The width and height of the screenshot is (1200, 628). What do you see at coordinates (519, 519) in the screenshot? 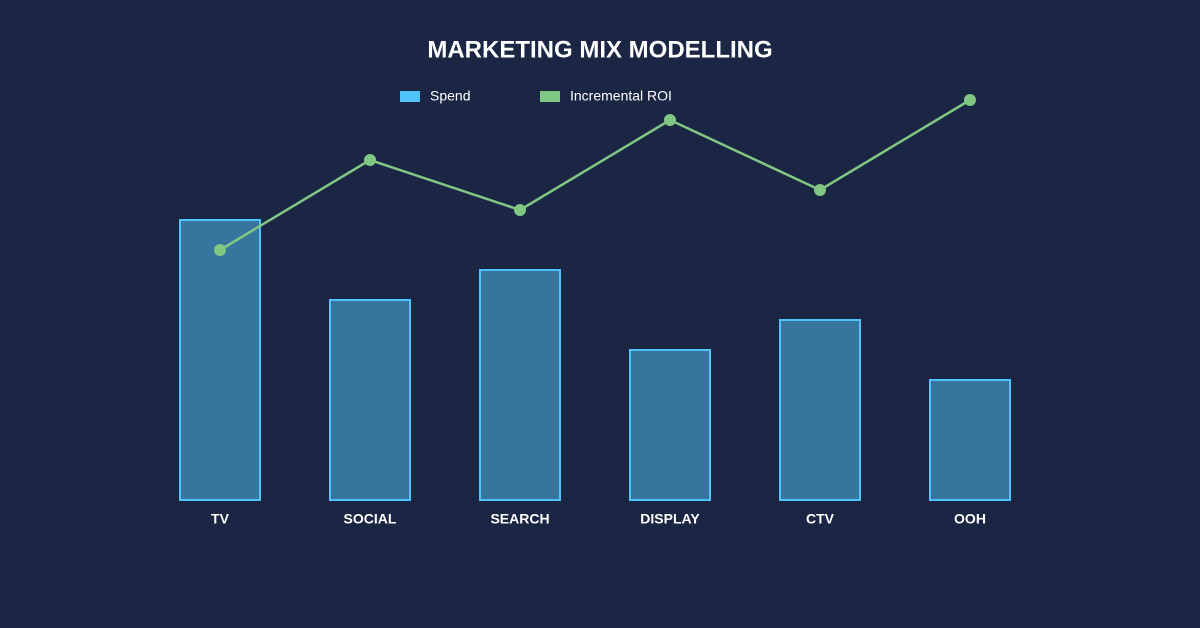
I see `x-tick-label: SEARCH` at bounding box center [519, 519].